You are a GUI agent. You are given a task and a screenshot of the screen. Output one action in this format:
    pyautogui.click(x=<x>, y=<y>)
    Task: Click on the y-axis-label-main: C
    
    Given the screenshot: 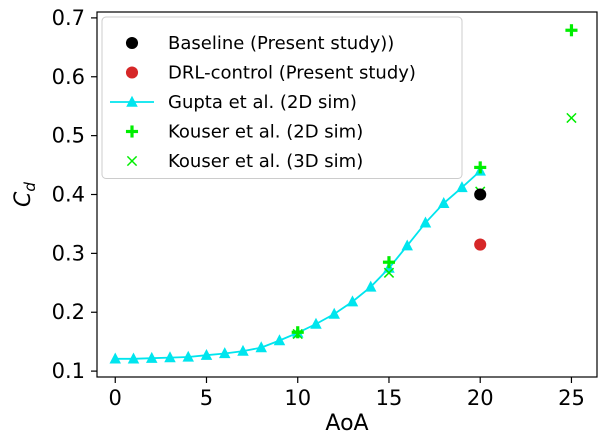 What is the action you would take?
    pyautogui.click(x=23, y=199)
    